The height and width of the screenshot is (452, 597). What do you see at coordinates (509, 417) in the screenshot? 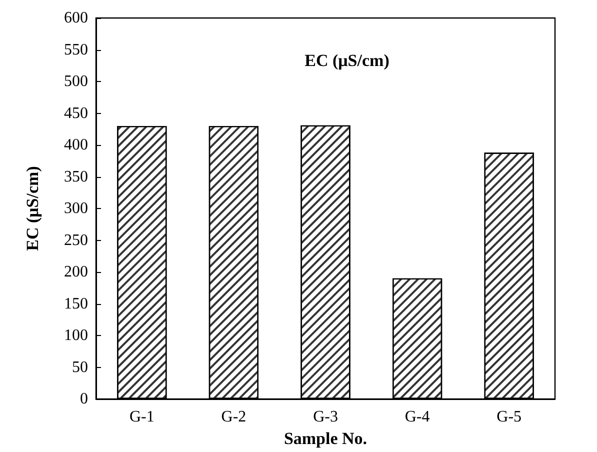
I see `x-tick-label: G-5` at bounding box center [509, 417].